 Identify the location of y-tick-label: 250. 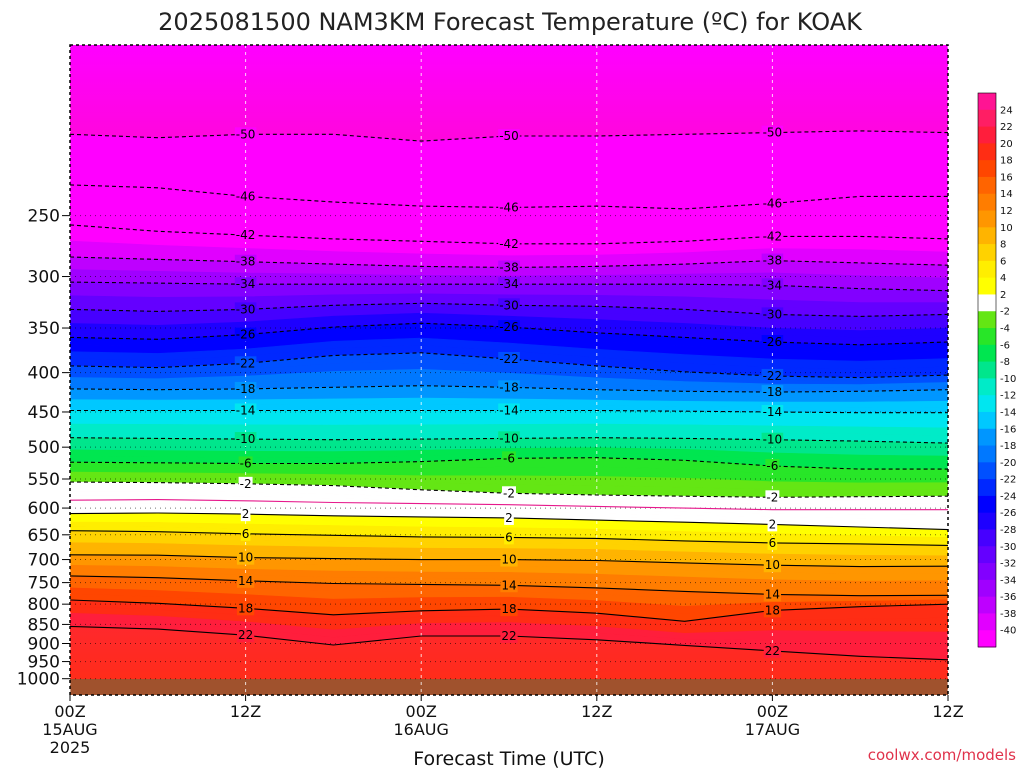
(44, 217).